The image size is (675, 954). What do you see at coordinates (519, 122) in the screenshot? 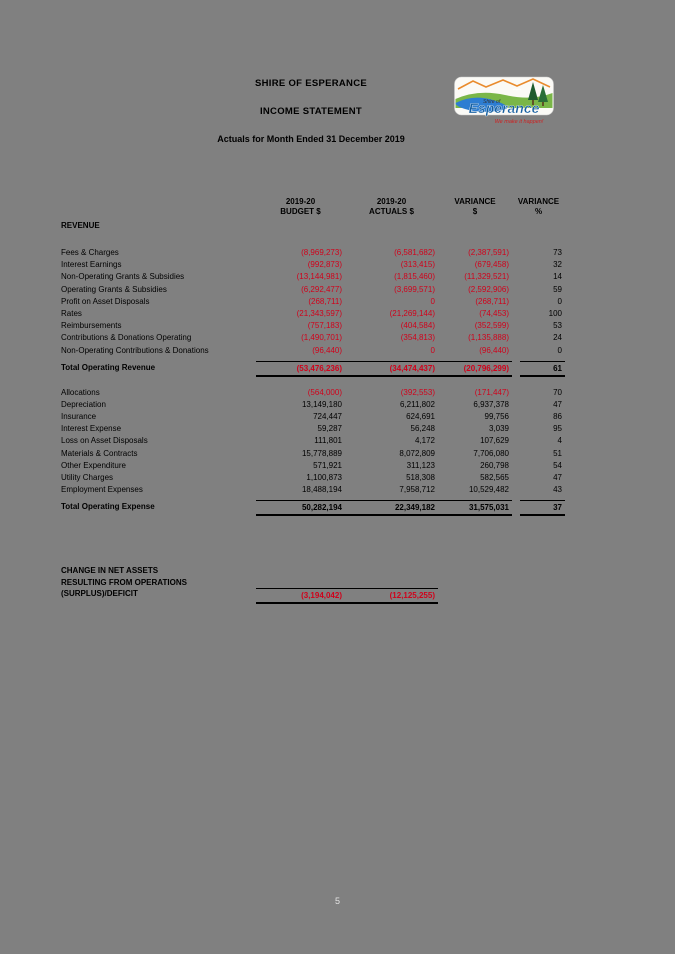
I see `logo-tagline: We make it happen!` at bounding box center [519, 122].